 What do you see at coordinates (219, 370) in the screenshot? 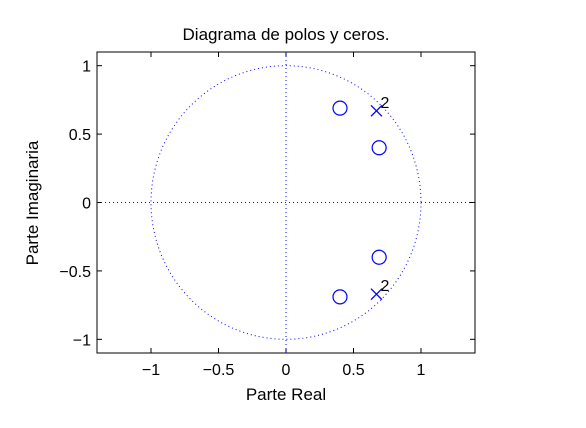
I see `x-tick-label: −0.5` at bounding box center [219, 370].